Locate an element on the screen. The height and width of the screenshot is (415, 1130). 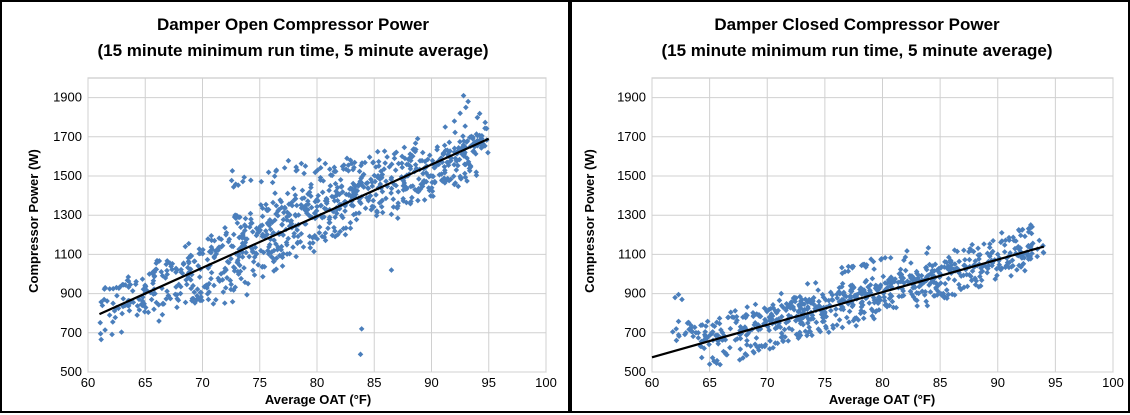
x-tick-label: 60 is located at coordinates (652, 382).